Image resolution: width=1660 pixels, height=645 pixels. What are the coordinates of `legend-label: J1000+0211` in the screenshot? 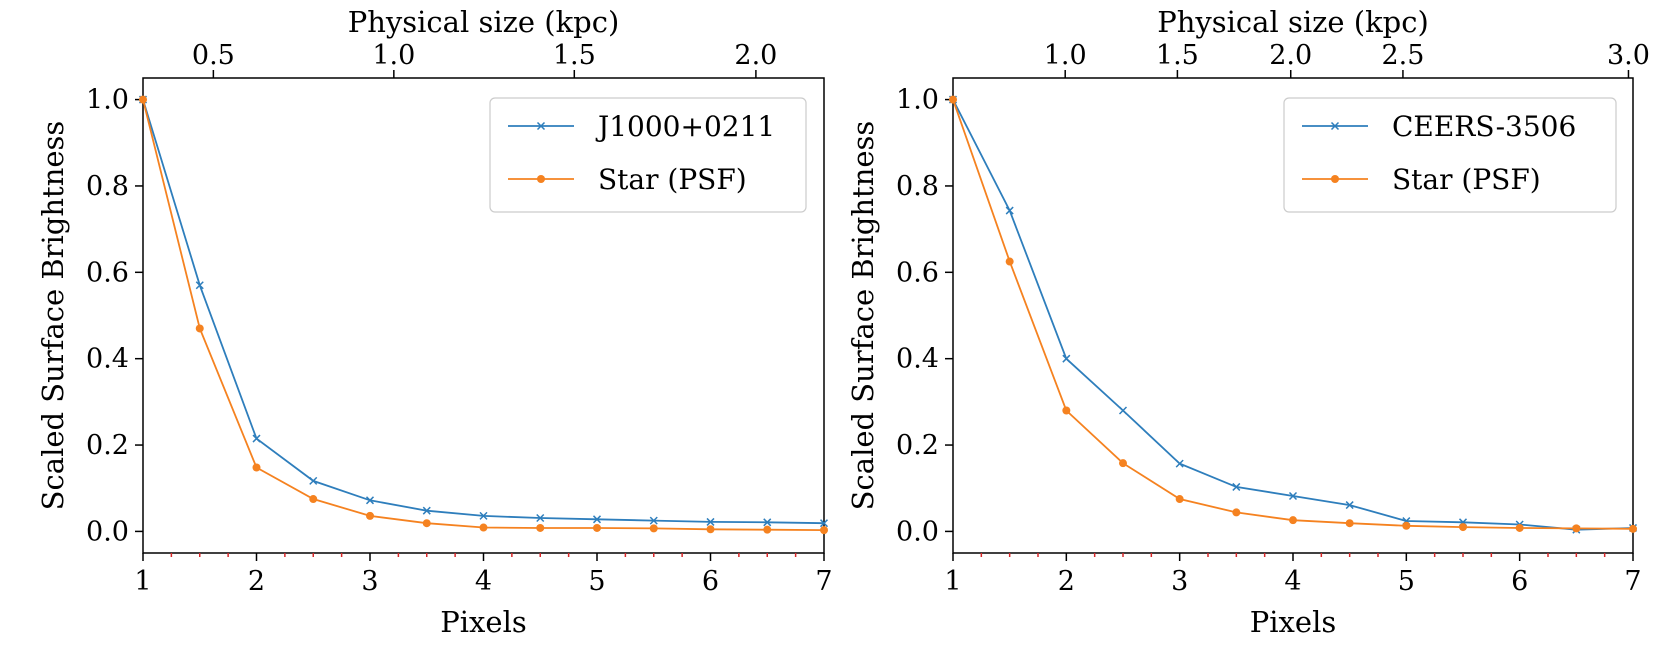 It's located at (685, 126).